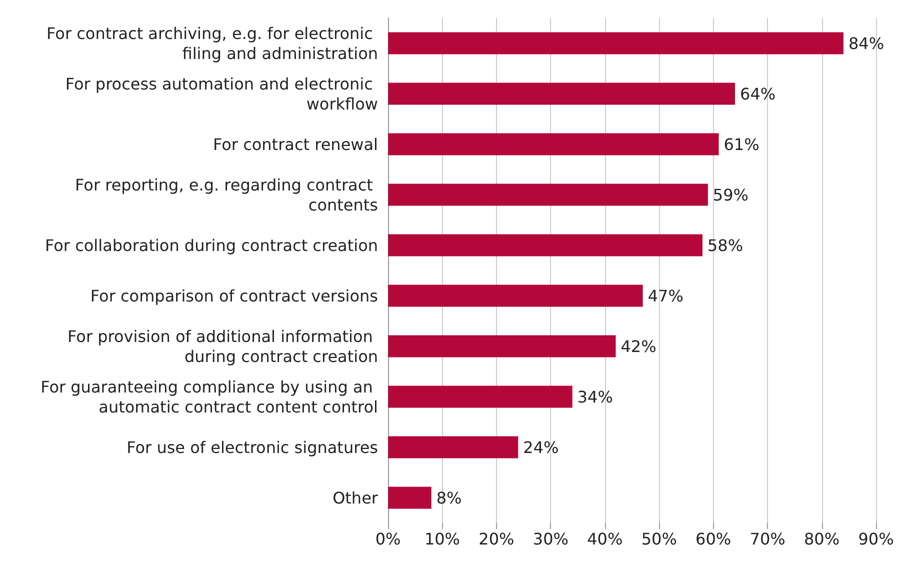 The image size is (912, 571). What do you see at coordinates (595, 396) in the screenshot?
I see `data-label: 34%` at bounding box center [595, 396].